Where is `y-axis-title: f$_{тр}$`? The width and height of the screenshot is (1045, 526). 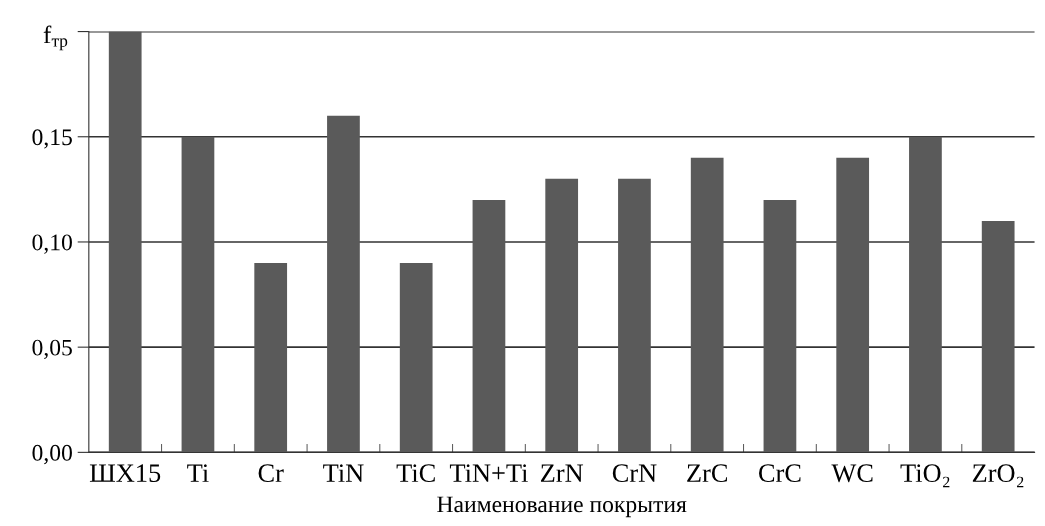 y-axis-title: f$_{тр}$ is located at coordinates (55, 38).